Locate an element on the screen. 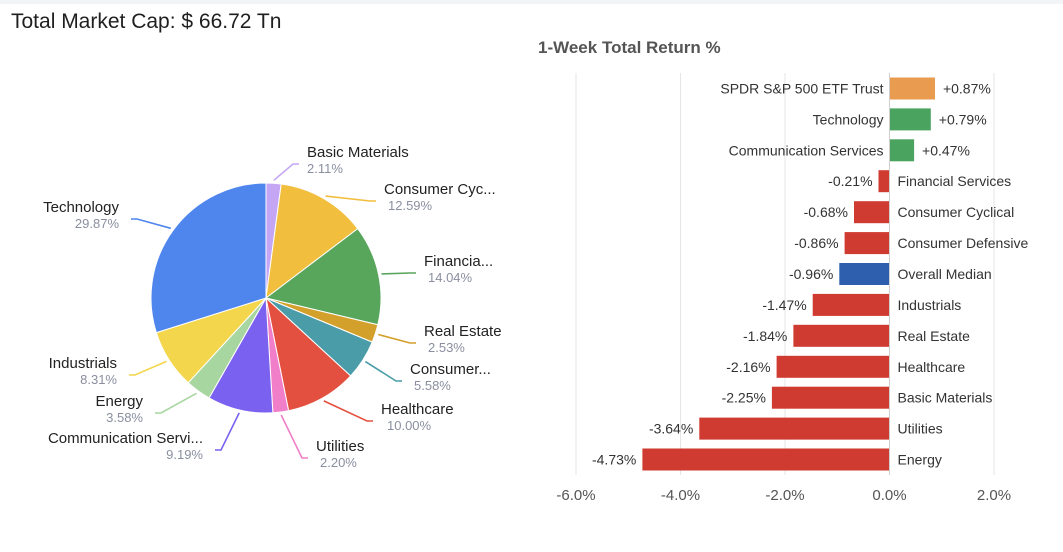 The width and height of the screenshot is (1063, 552). bar-value-label: +0.87% is located at coordinates (967, 88).